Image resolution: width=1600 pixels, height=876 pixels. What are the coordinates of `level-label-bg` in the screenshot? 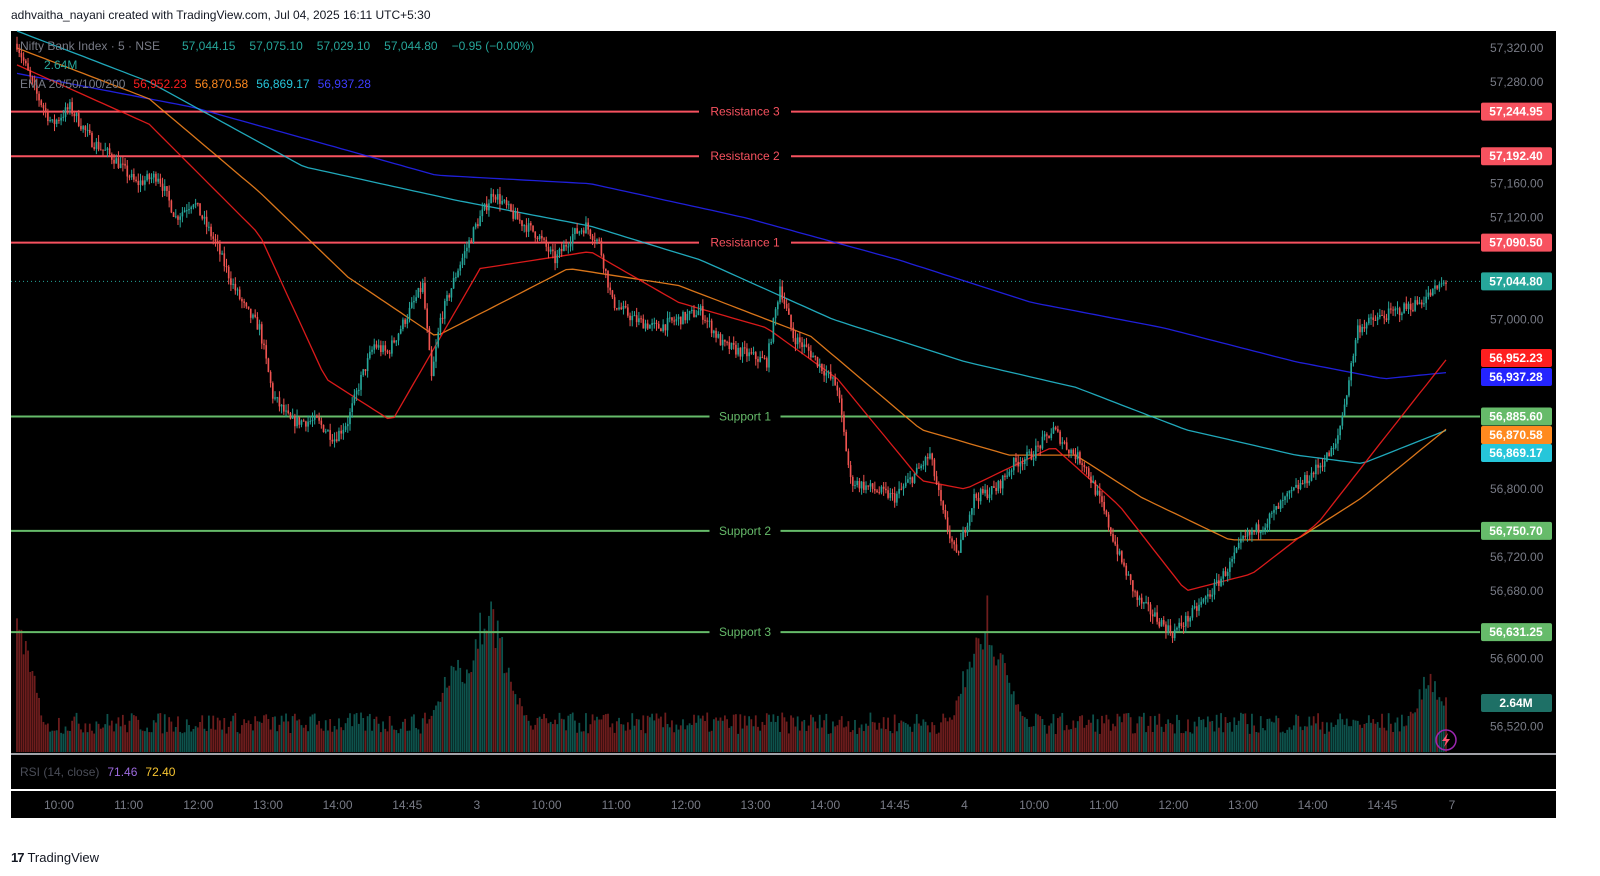 It's located at (745, 156).